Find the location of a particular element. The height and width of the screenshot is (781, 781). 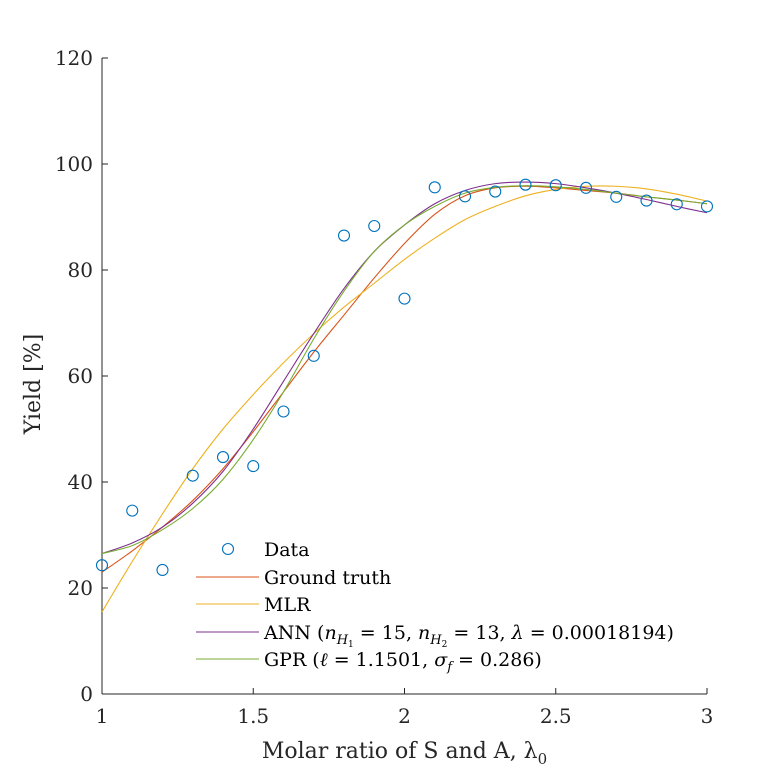

legend-label: GPR (ℓ = 1.1501, σf = 0.286) is located at coordinates (403, 662).